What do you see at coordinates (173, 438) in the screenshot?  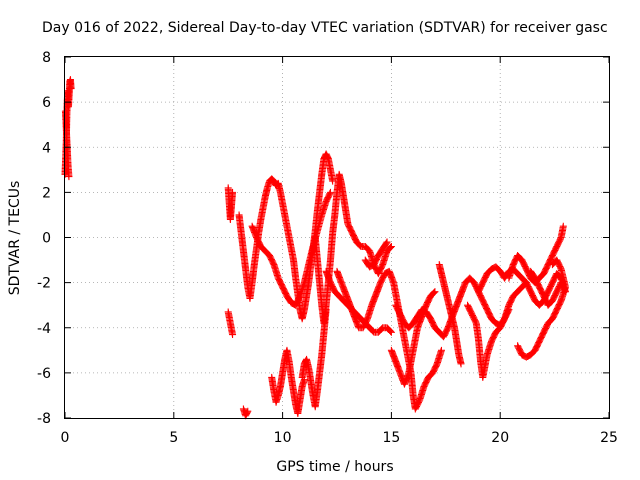 I see `x-tick-label: 5` at bounding box center [173, 438].